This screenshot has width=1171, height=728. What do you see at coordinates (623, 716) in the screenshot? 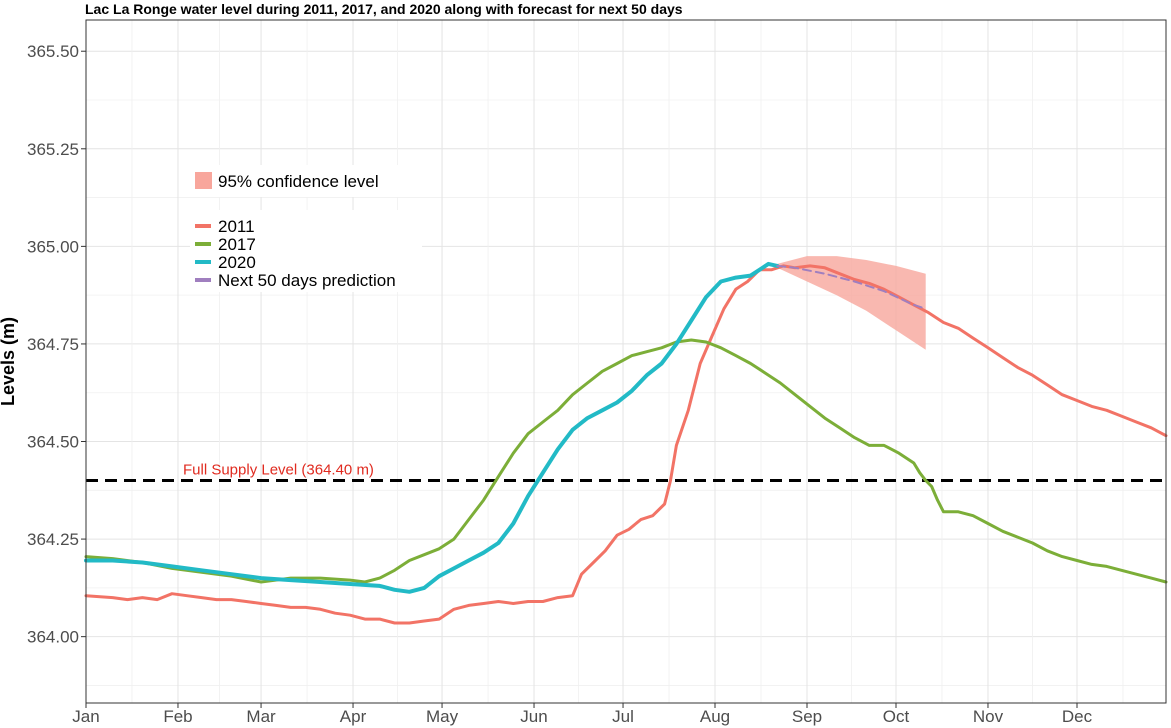
I see `x-tick-label: Jul` at bounding box center [623, 716].